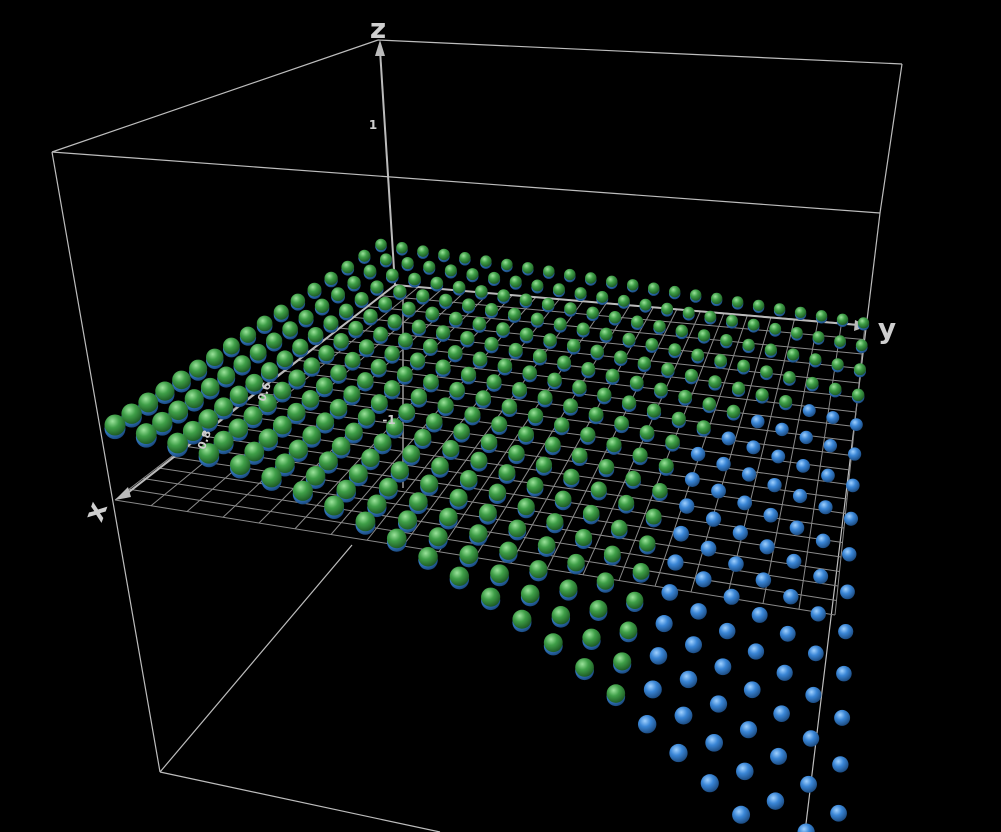 The image size is (1001, 832). What do you see at coordinates (552, 431) in the screenshot?
I see `grid-line` at bounding box center [552, 431].